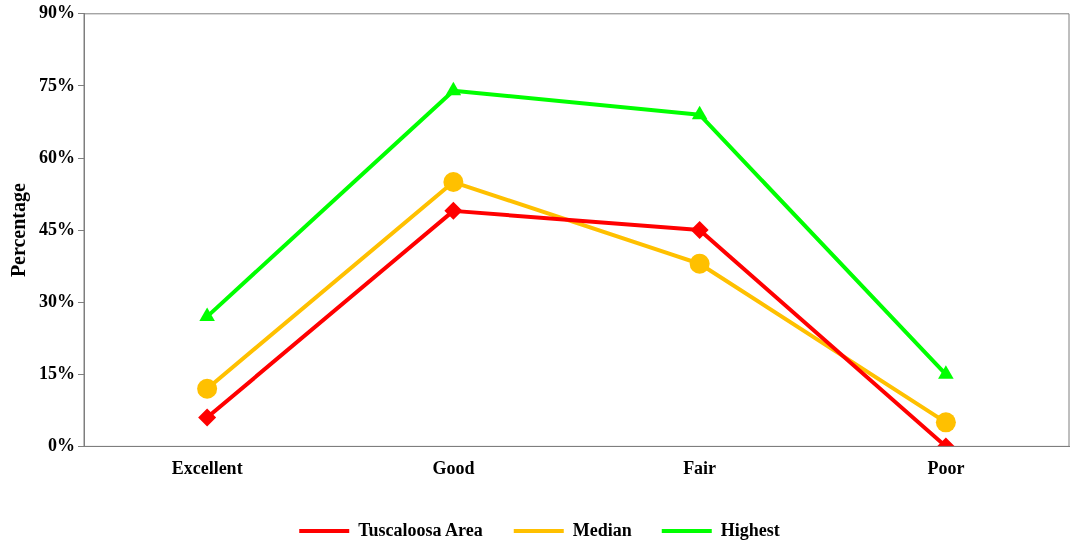 Image resolution: width=1079 pixels, height=550 pixels. I want to click on x-tick-label: Fair, so click(700, 467).